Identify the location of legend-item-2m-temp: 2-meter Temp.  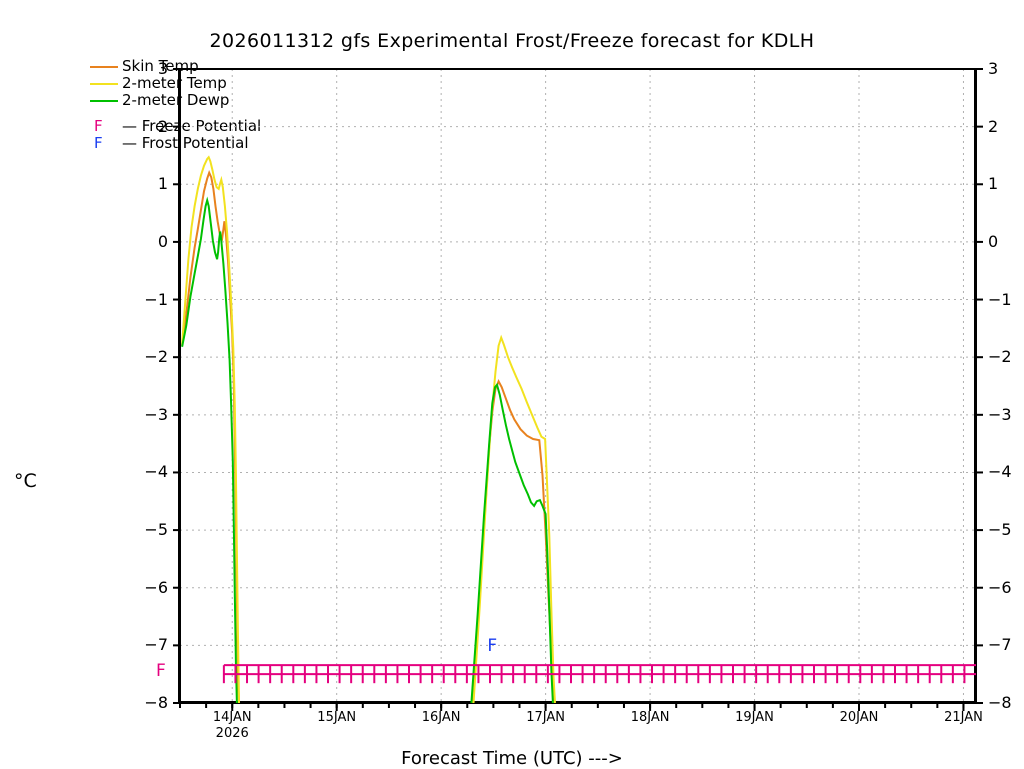
(255, 83).